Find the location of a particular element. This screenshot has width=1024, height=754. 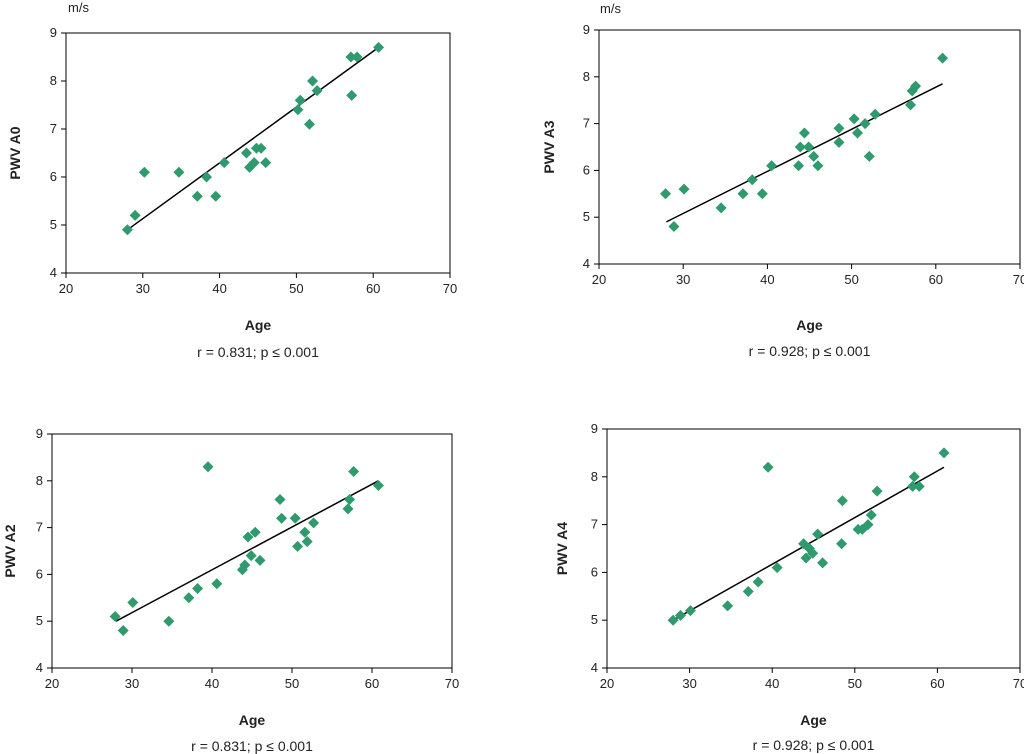

y-axis-label: PWV A2 is located at coordinates (10, 550).